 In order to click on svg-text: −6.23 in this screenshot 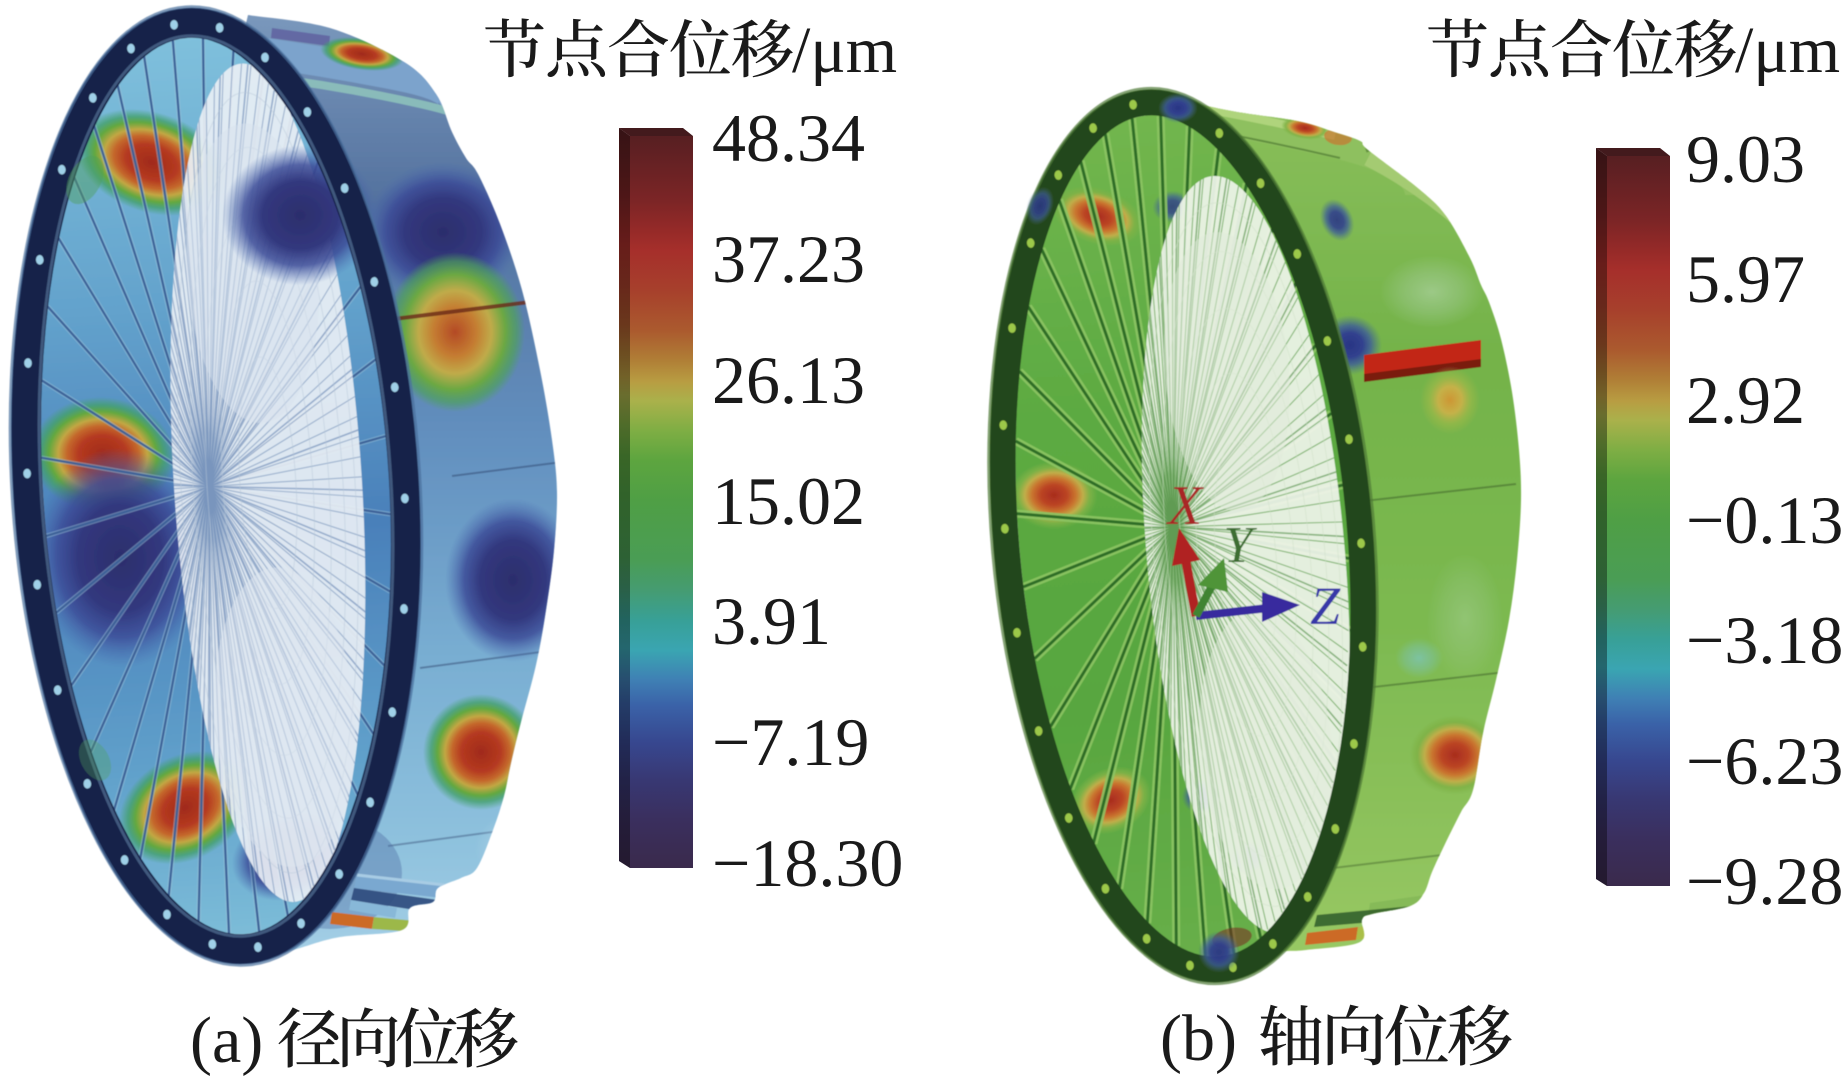, I will do `click(1764, 761)`.